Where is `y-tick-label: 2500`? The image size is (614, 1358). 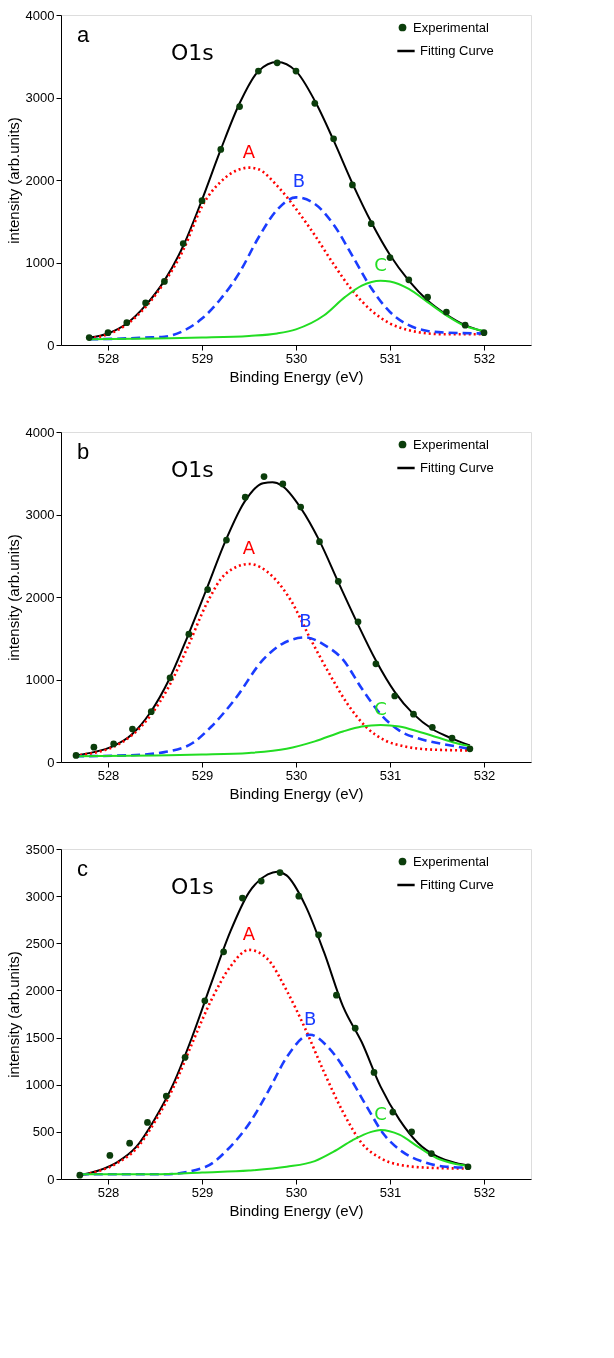 y-tick-label: 2500 is located at coordinates (40, 943).